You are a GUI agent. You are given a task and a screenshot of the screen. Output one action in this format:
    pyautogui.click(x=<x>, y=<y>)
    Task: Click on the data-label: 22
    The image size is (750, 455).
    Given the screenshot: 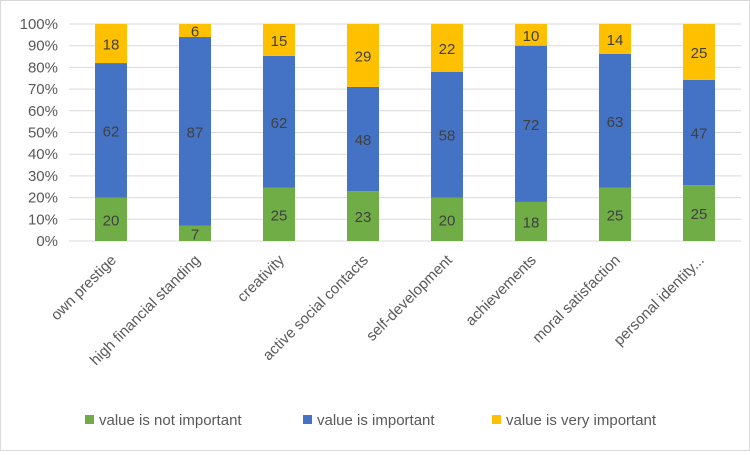 What is the action you would take?
    pyautogui.click(x=447, y=49)
    